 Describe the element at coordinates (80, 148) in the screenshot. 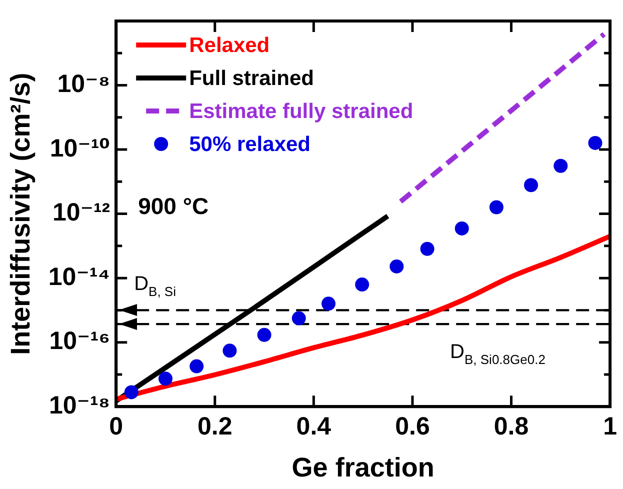

I see `y-tick-label: 10⁻¹⁰` at that location.